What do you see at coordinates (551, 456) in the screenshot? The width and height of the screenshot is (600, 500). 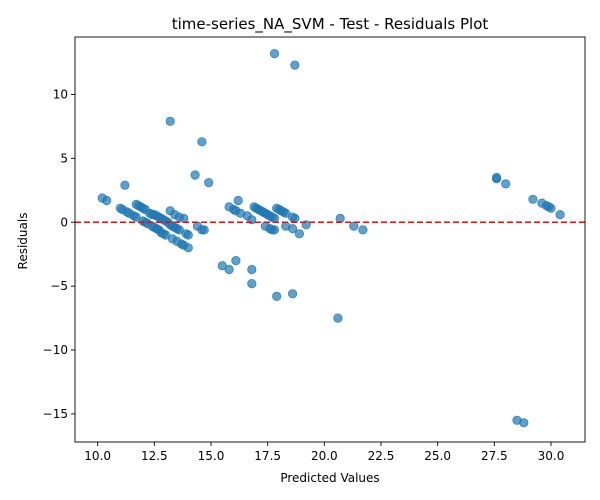 I see `x-tick-label: 30.0` at bounding box center [551, 456].